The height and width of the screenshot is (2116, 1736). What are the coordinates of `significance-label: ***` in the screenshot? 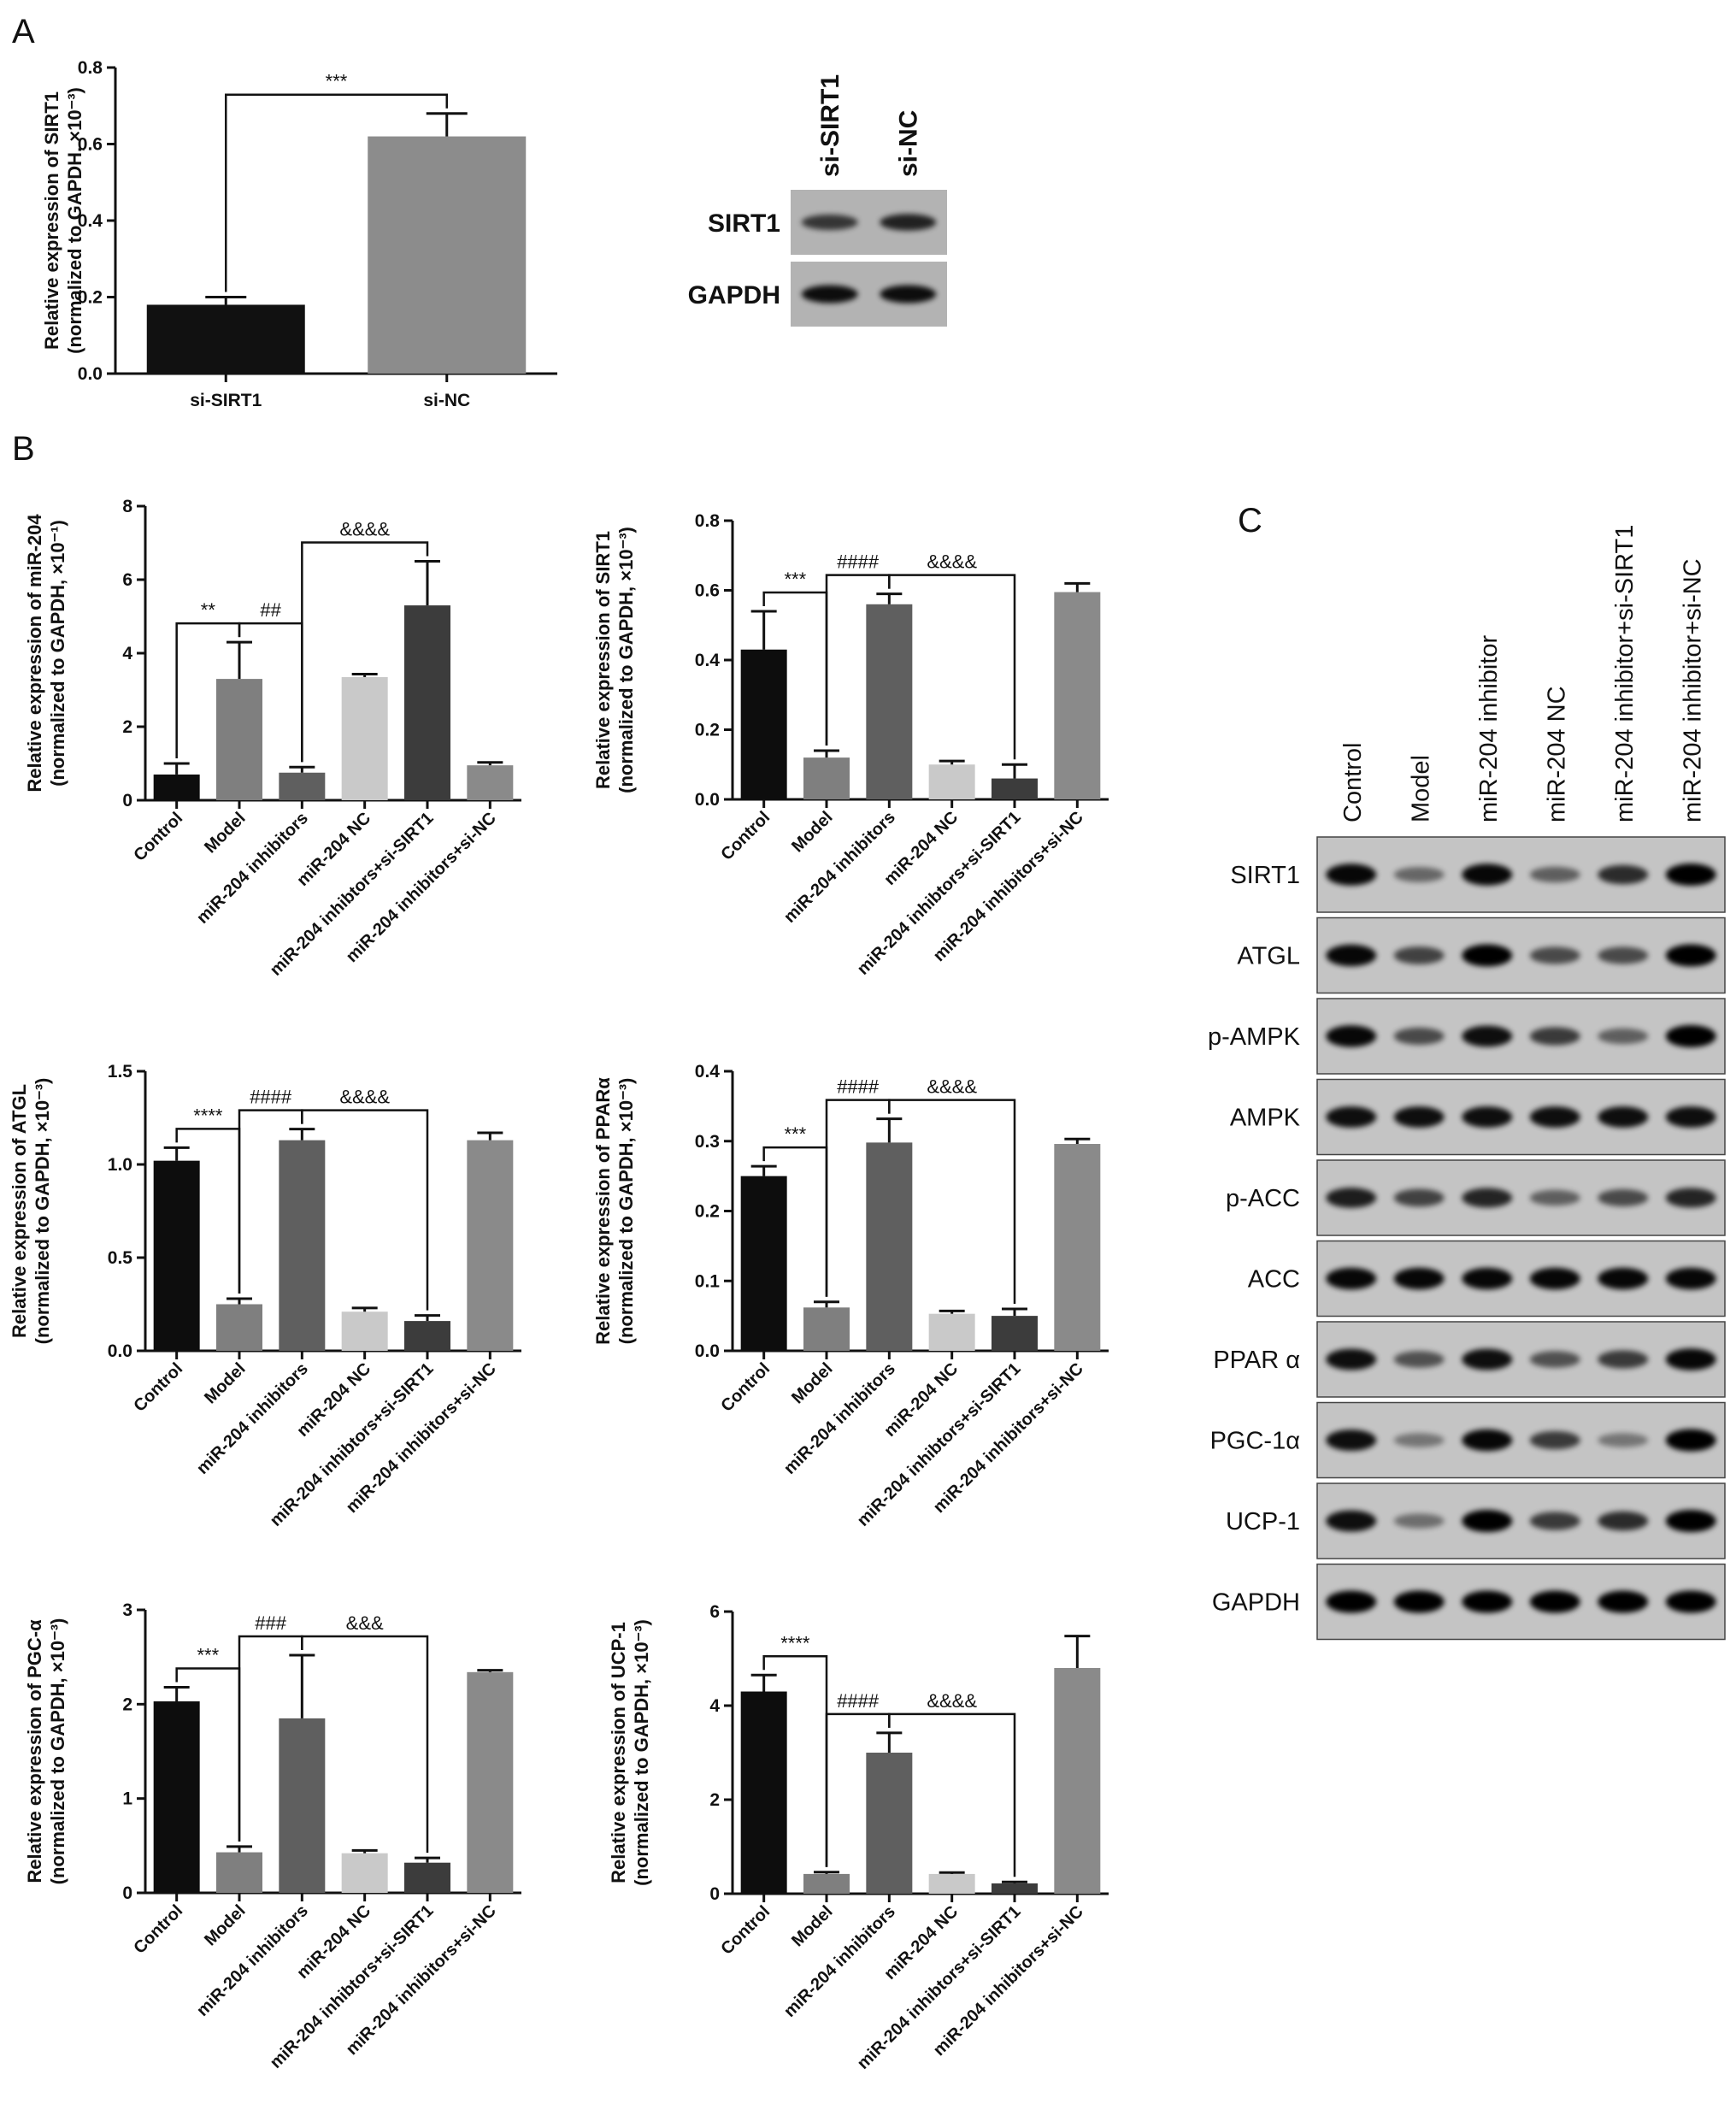 It's located at (337, 81).